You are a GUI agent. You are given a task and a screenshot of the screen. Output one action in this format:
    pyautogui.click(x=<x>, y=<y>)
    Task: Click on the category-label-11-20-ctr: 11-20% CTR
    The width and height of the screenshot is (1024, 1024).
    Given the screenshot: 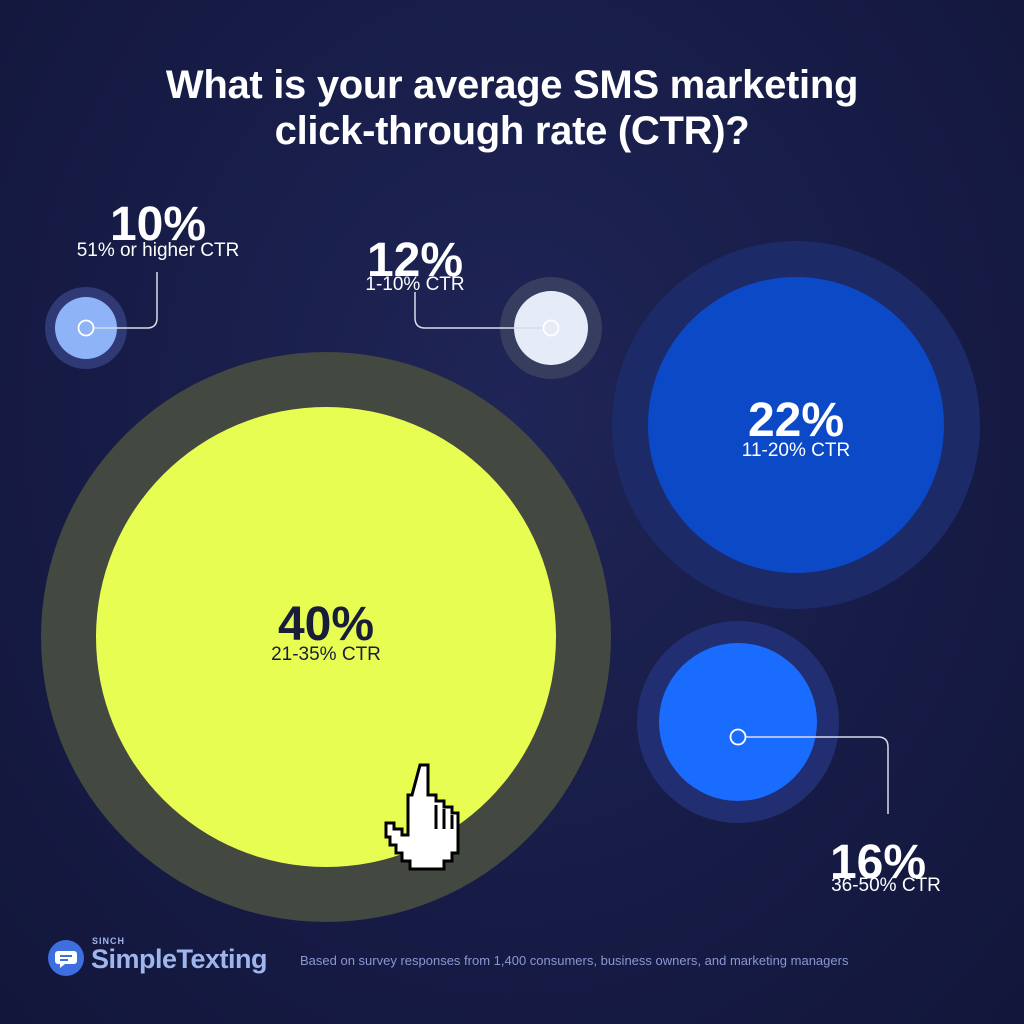 What is the action you would take?
    pyautogui.click(x=796, y=450)
    